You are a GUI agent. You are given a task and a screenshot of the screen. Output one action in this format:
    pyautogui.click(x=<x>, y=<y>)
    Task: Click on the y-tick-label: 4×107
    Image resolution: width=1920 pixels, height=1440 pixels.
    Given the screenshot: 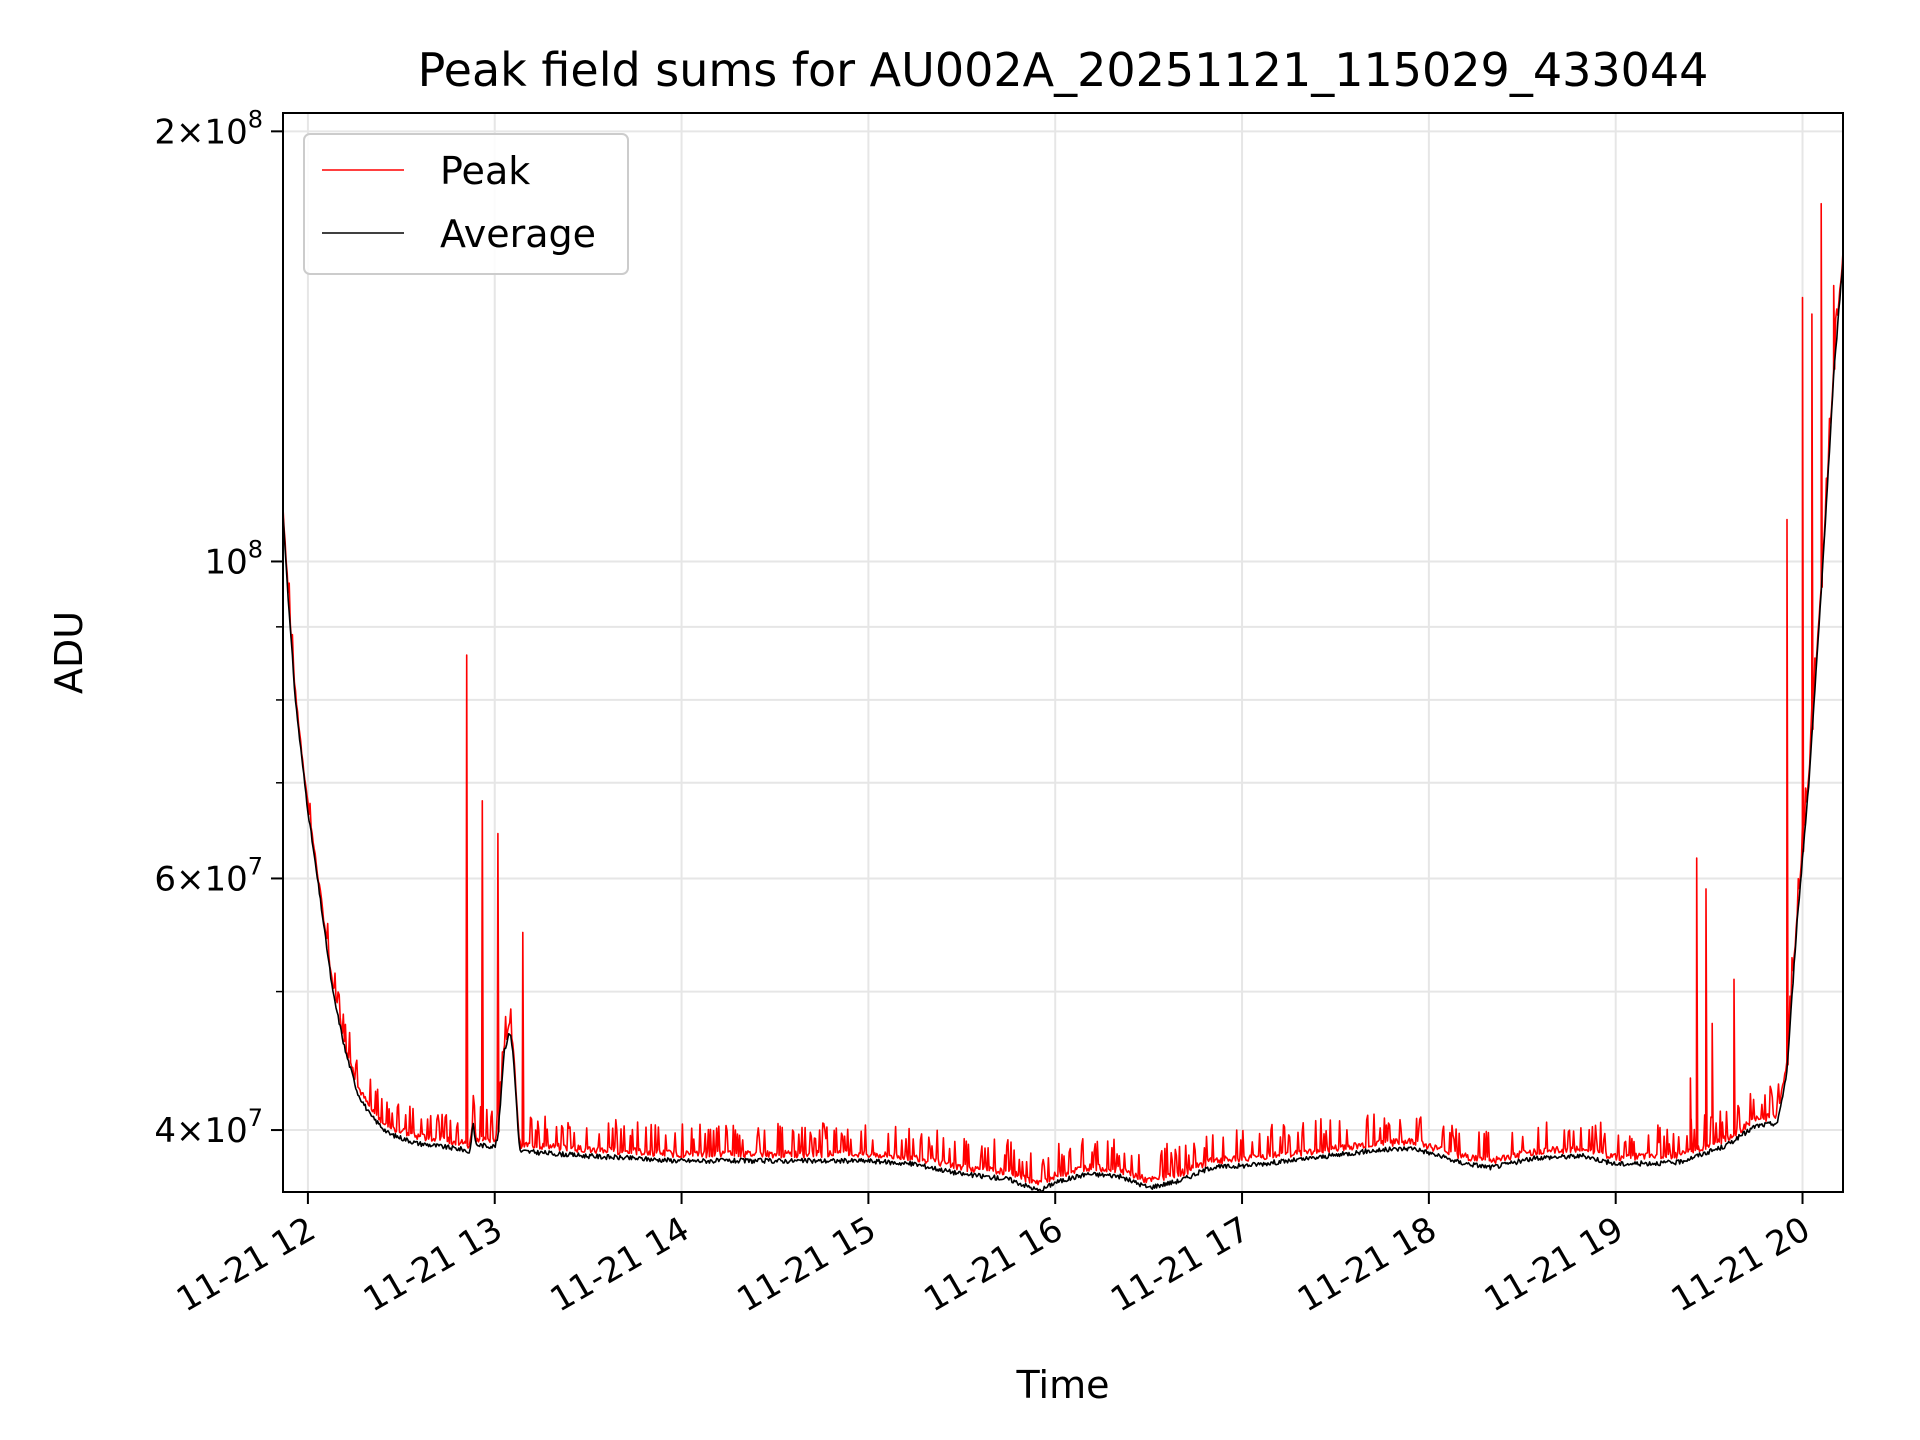 What is the action you would take?
    pyautogui.click(x=208, y=1127)
    